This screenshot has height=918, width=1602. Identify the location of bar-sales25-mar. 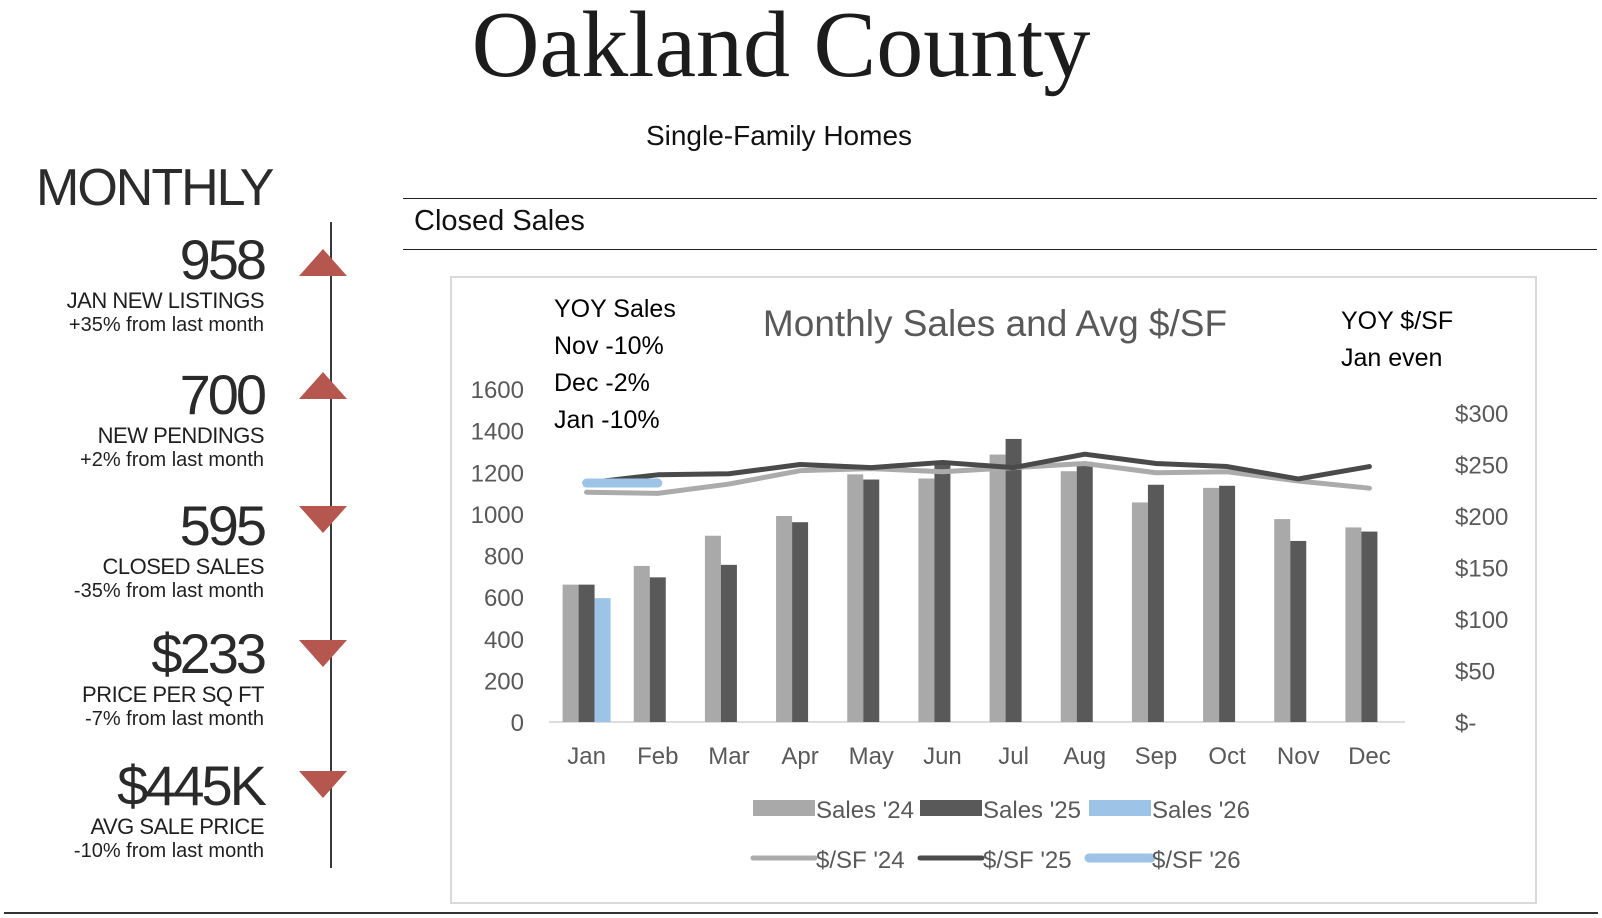
(728, 643).